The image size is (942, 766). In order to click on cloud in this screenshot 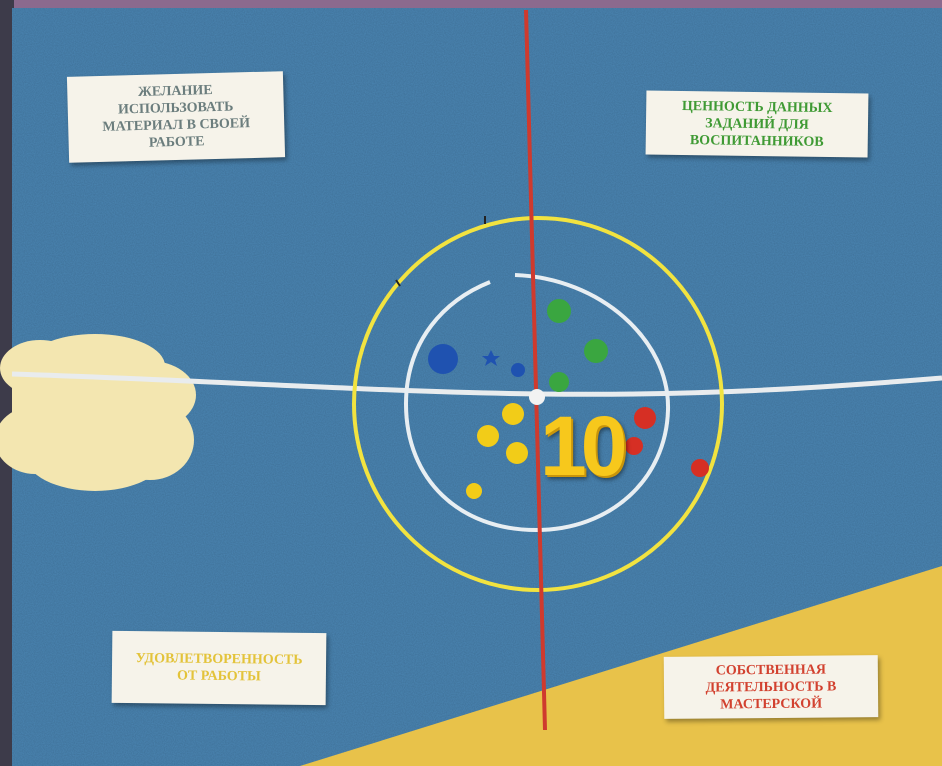, I will do `click(98, 412)`.